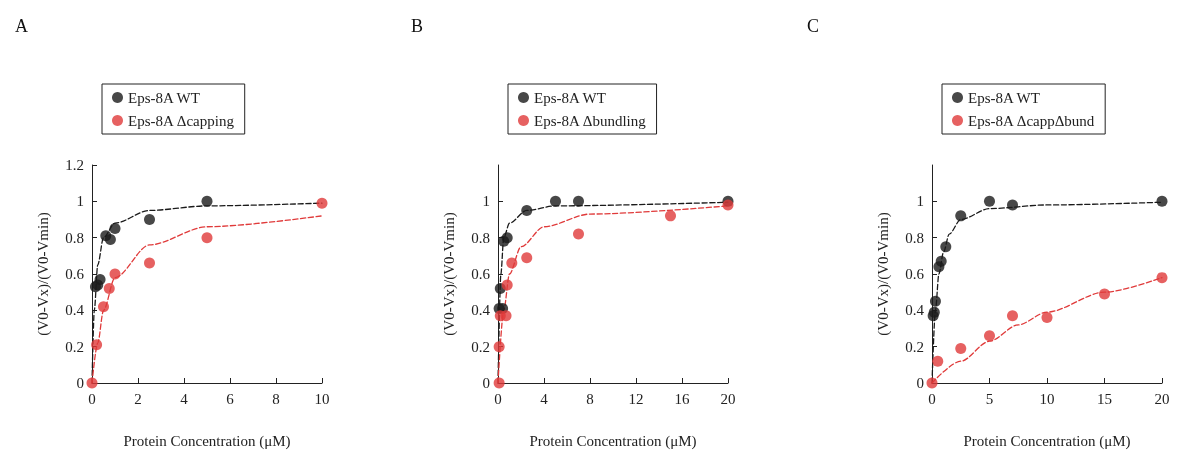 This screenshot has height=466, width=1188. Describe the element at coordinates (21, 26) in the screenshot. I see `chart-title: A` at that location.